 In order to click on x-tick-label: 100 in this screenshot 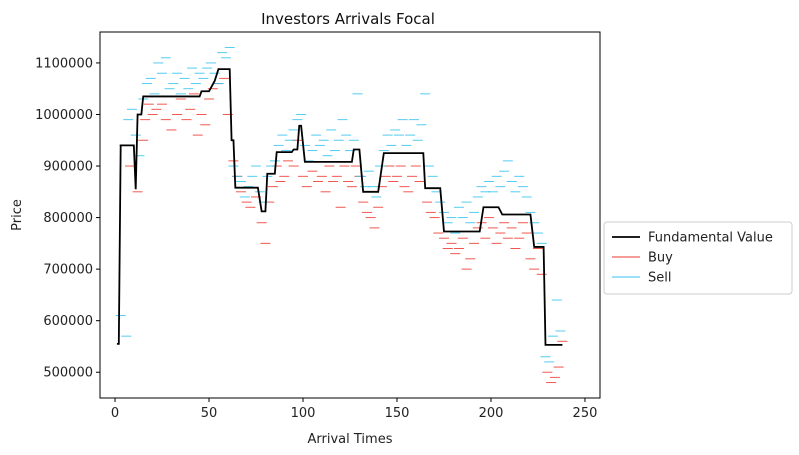, I will do `click(303, 413)`.